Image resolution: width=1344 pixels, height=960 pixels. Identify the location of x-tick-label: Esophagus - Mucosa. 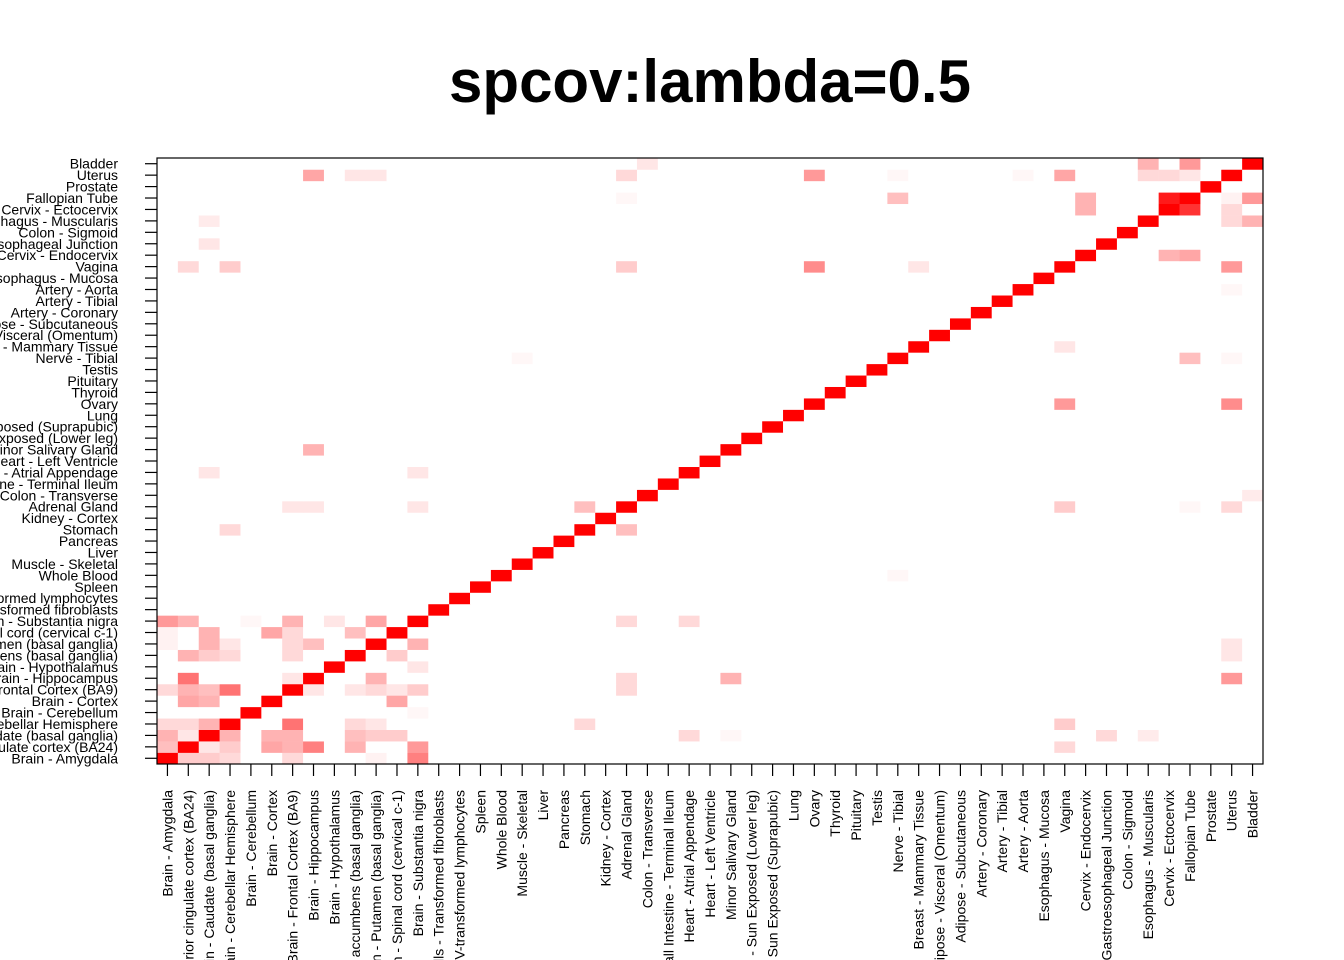
(1044, 856).